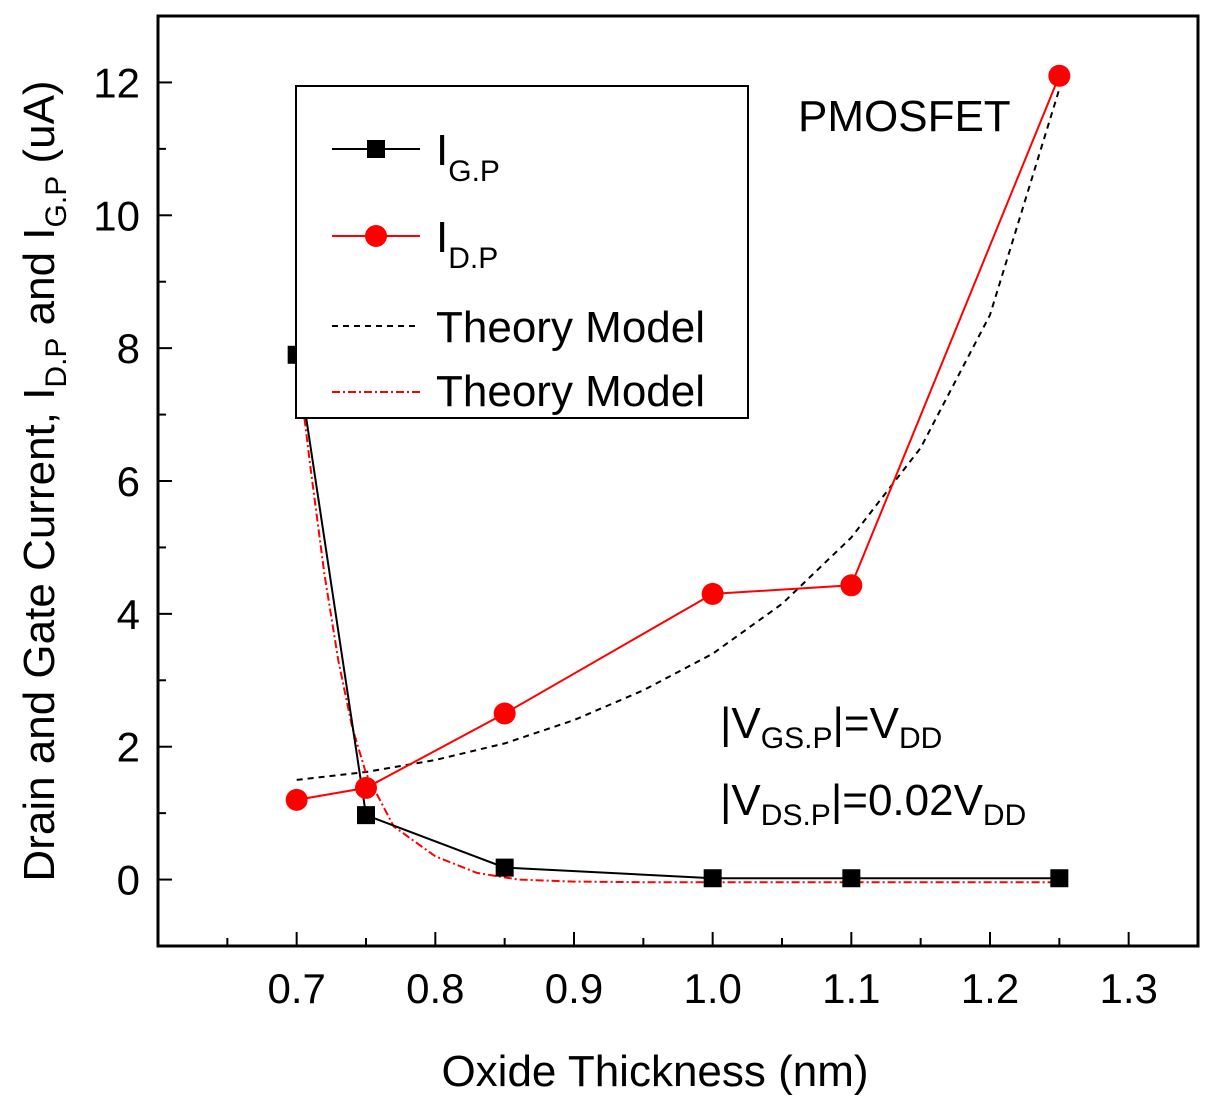 Image resolution: width=1206 pixels, height=1106 pixels. What do you see at coordinates (39, 127) in the screenshot?
I see `y-axis-title-suffix: (uA)` at bounding box center [39, 127].